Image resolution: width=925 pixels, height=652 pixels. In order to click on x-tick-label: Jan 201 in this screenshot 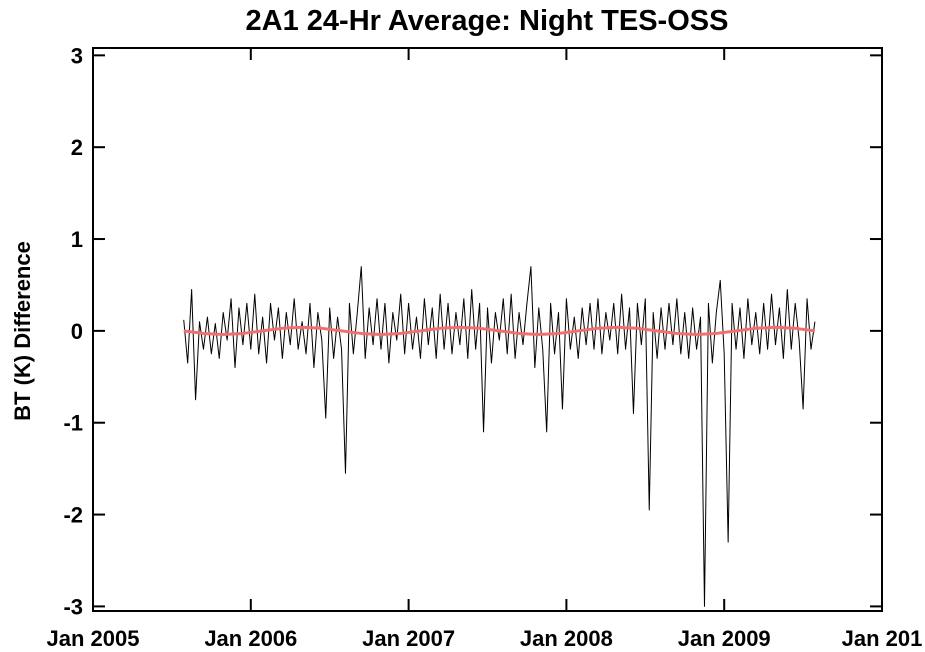, I will do `click(882, 638)`.